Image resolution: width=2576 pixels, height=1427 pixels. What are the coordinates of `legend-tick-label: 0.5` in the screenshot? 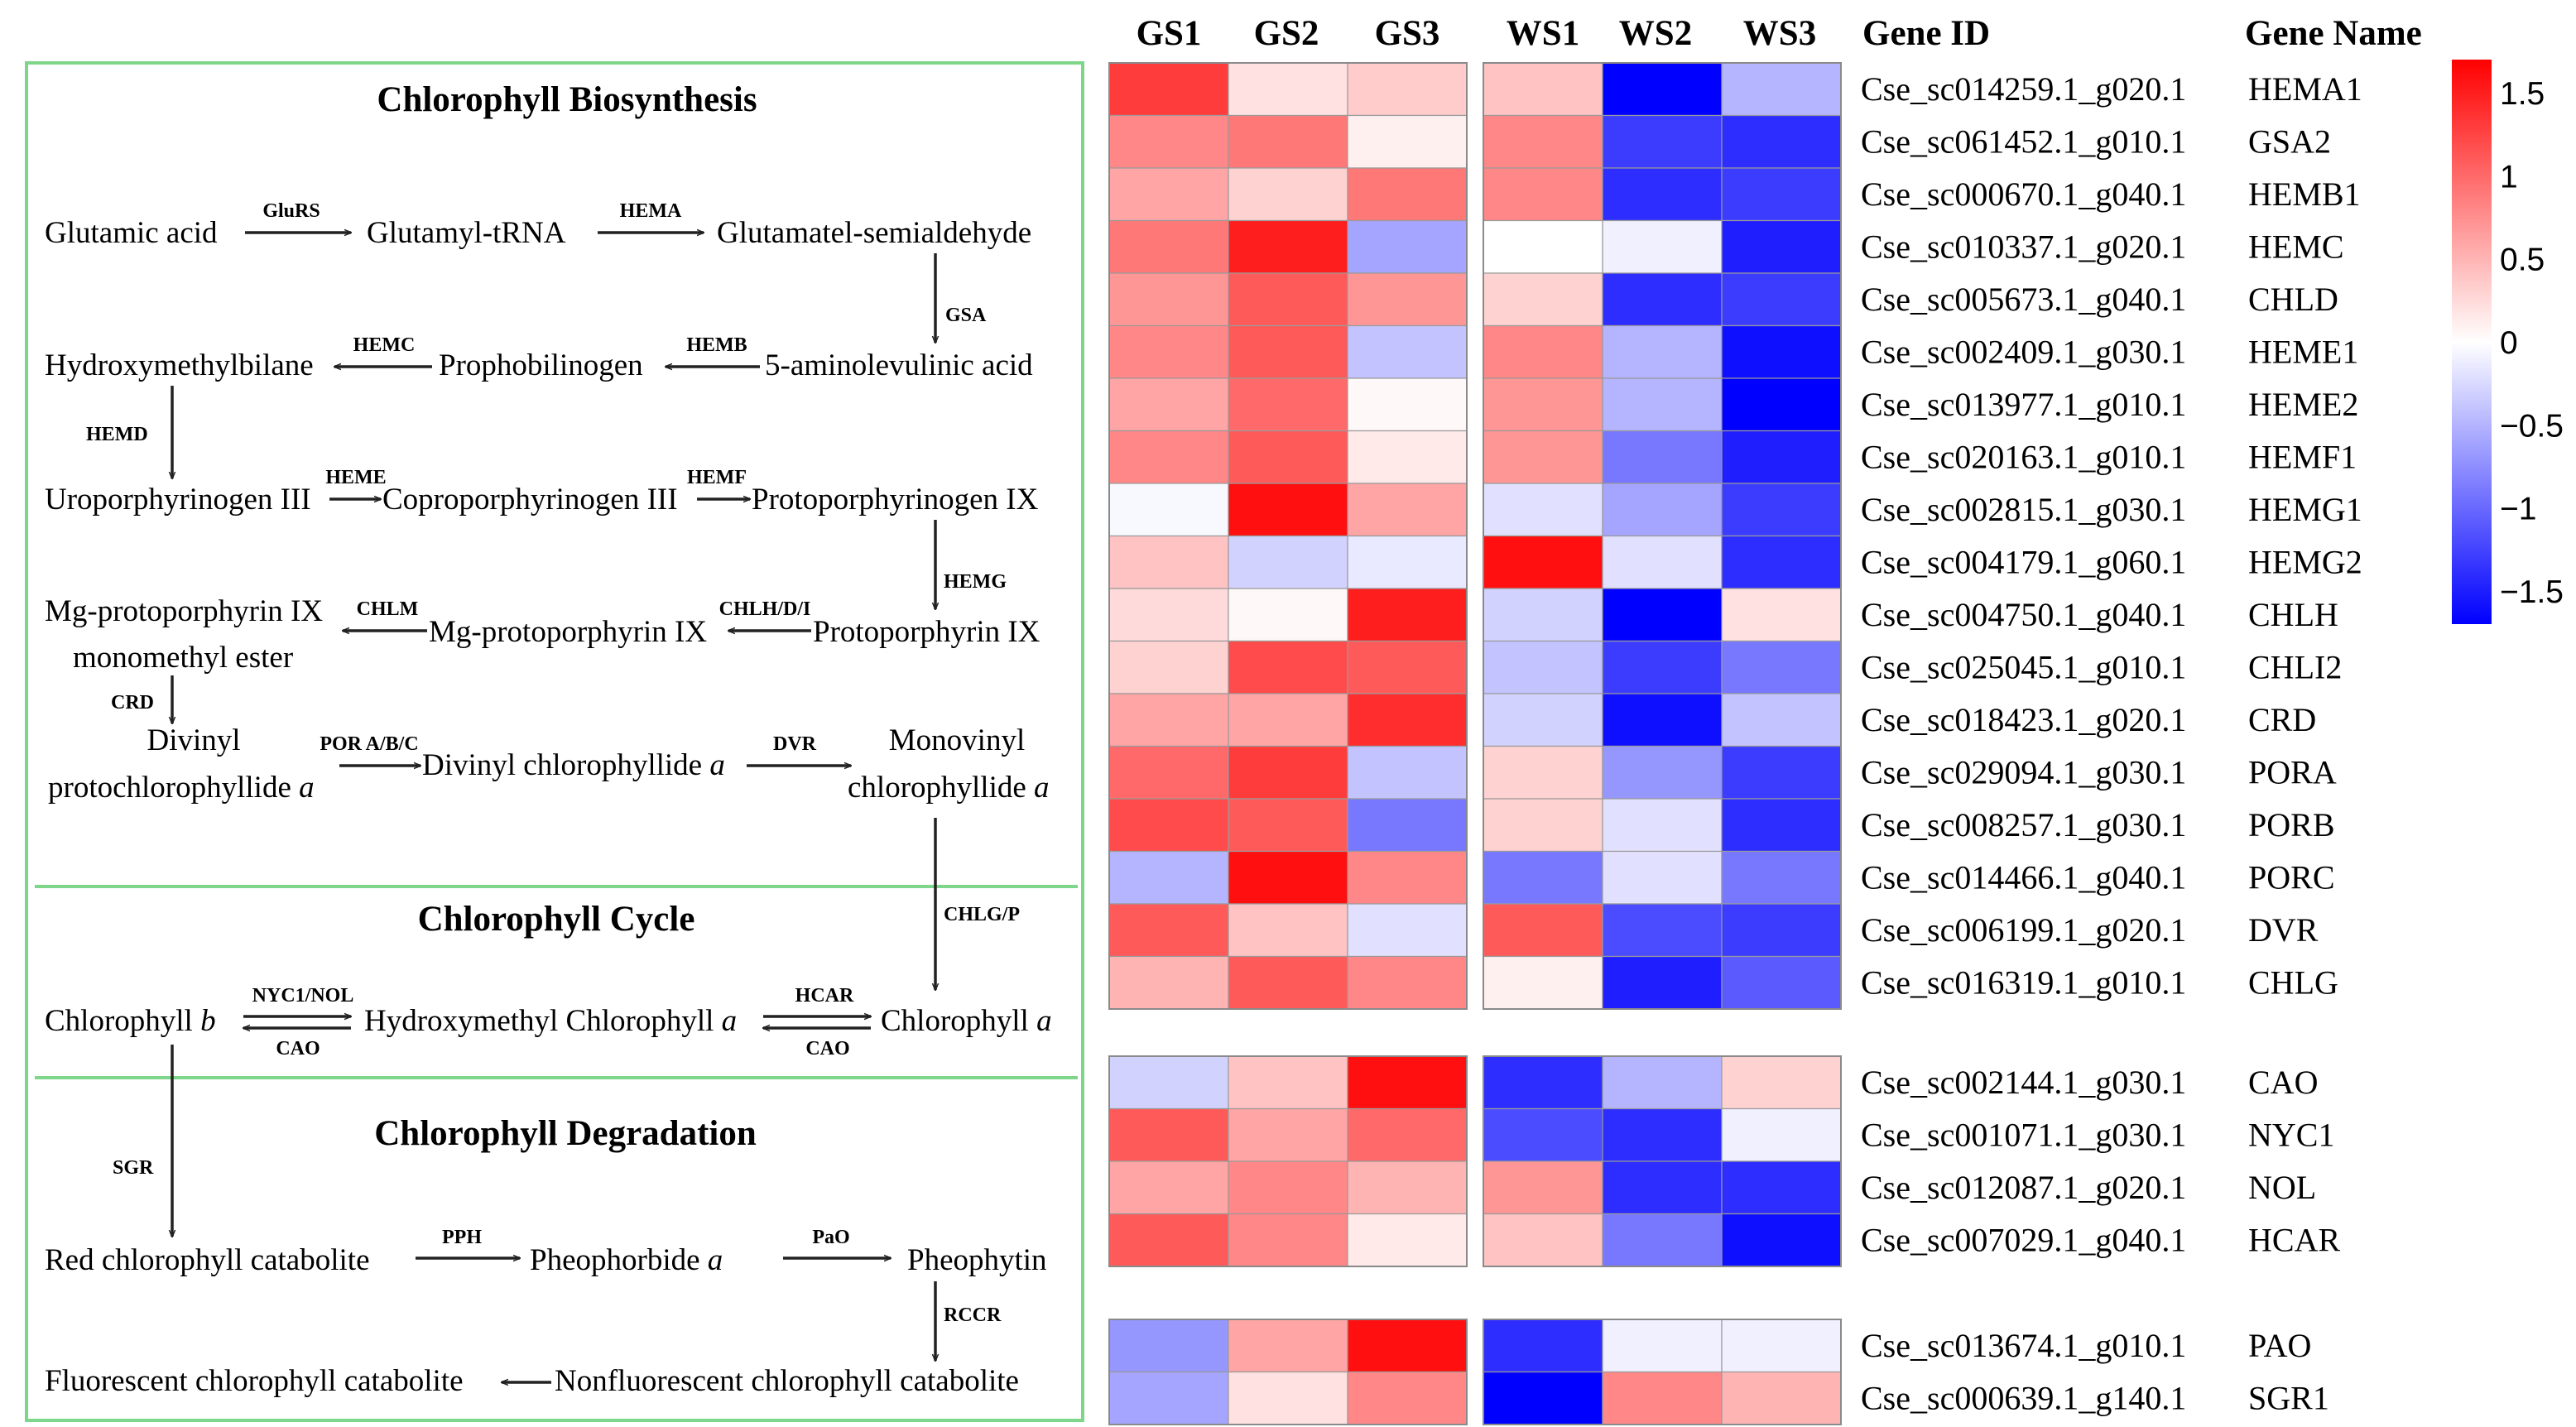 It's located at (2522, 260).